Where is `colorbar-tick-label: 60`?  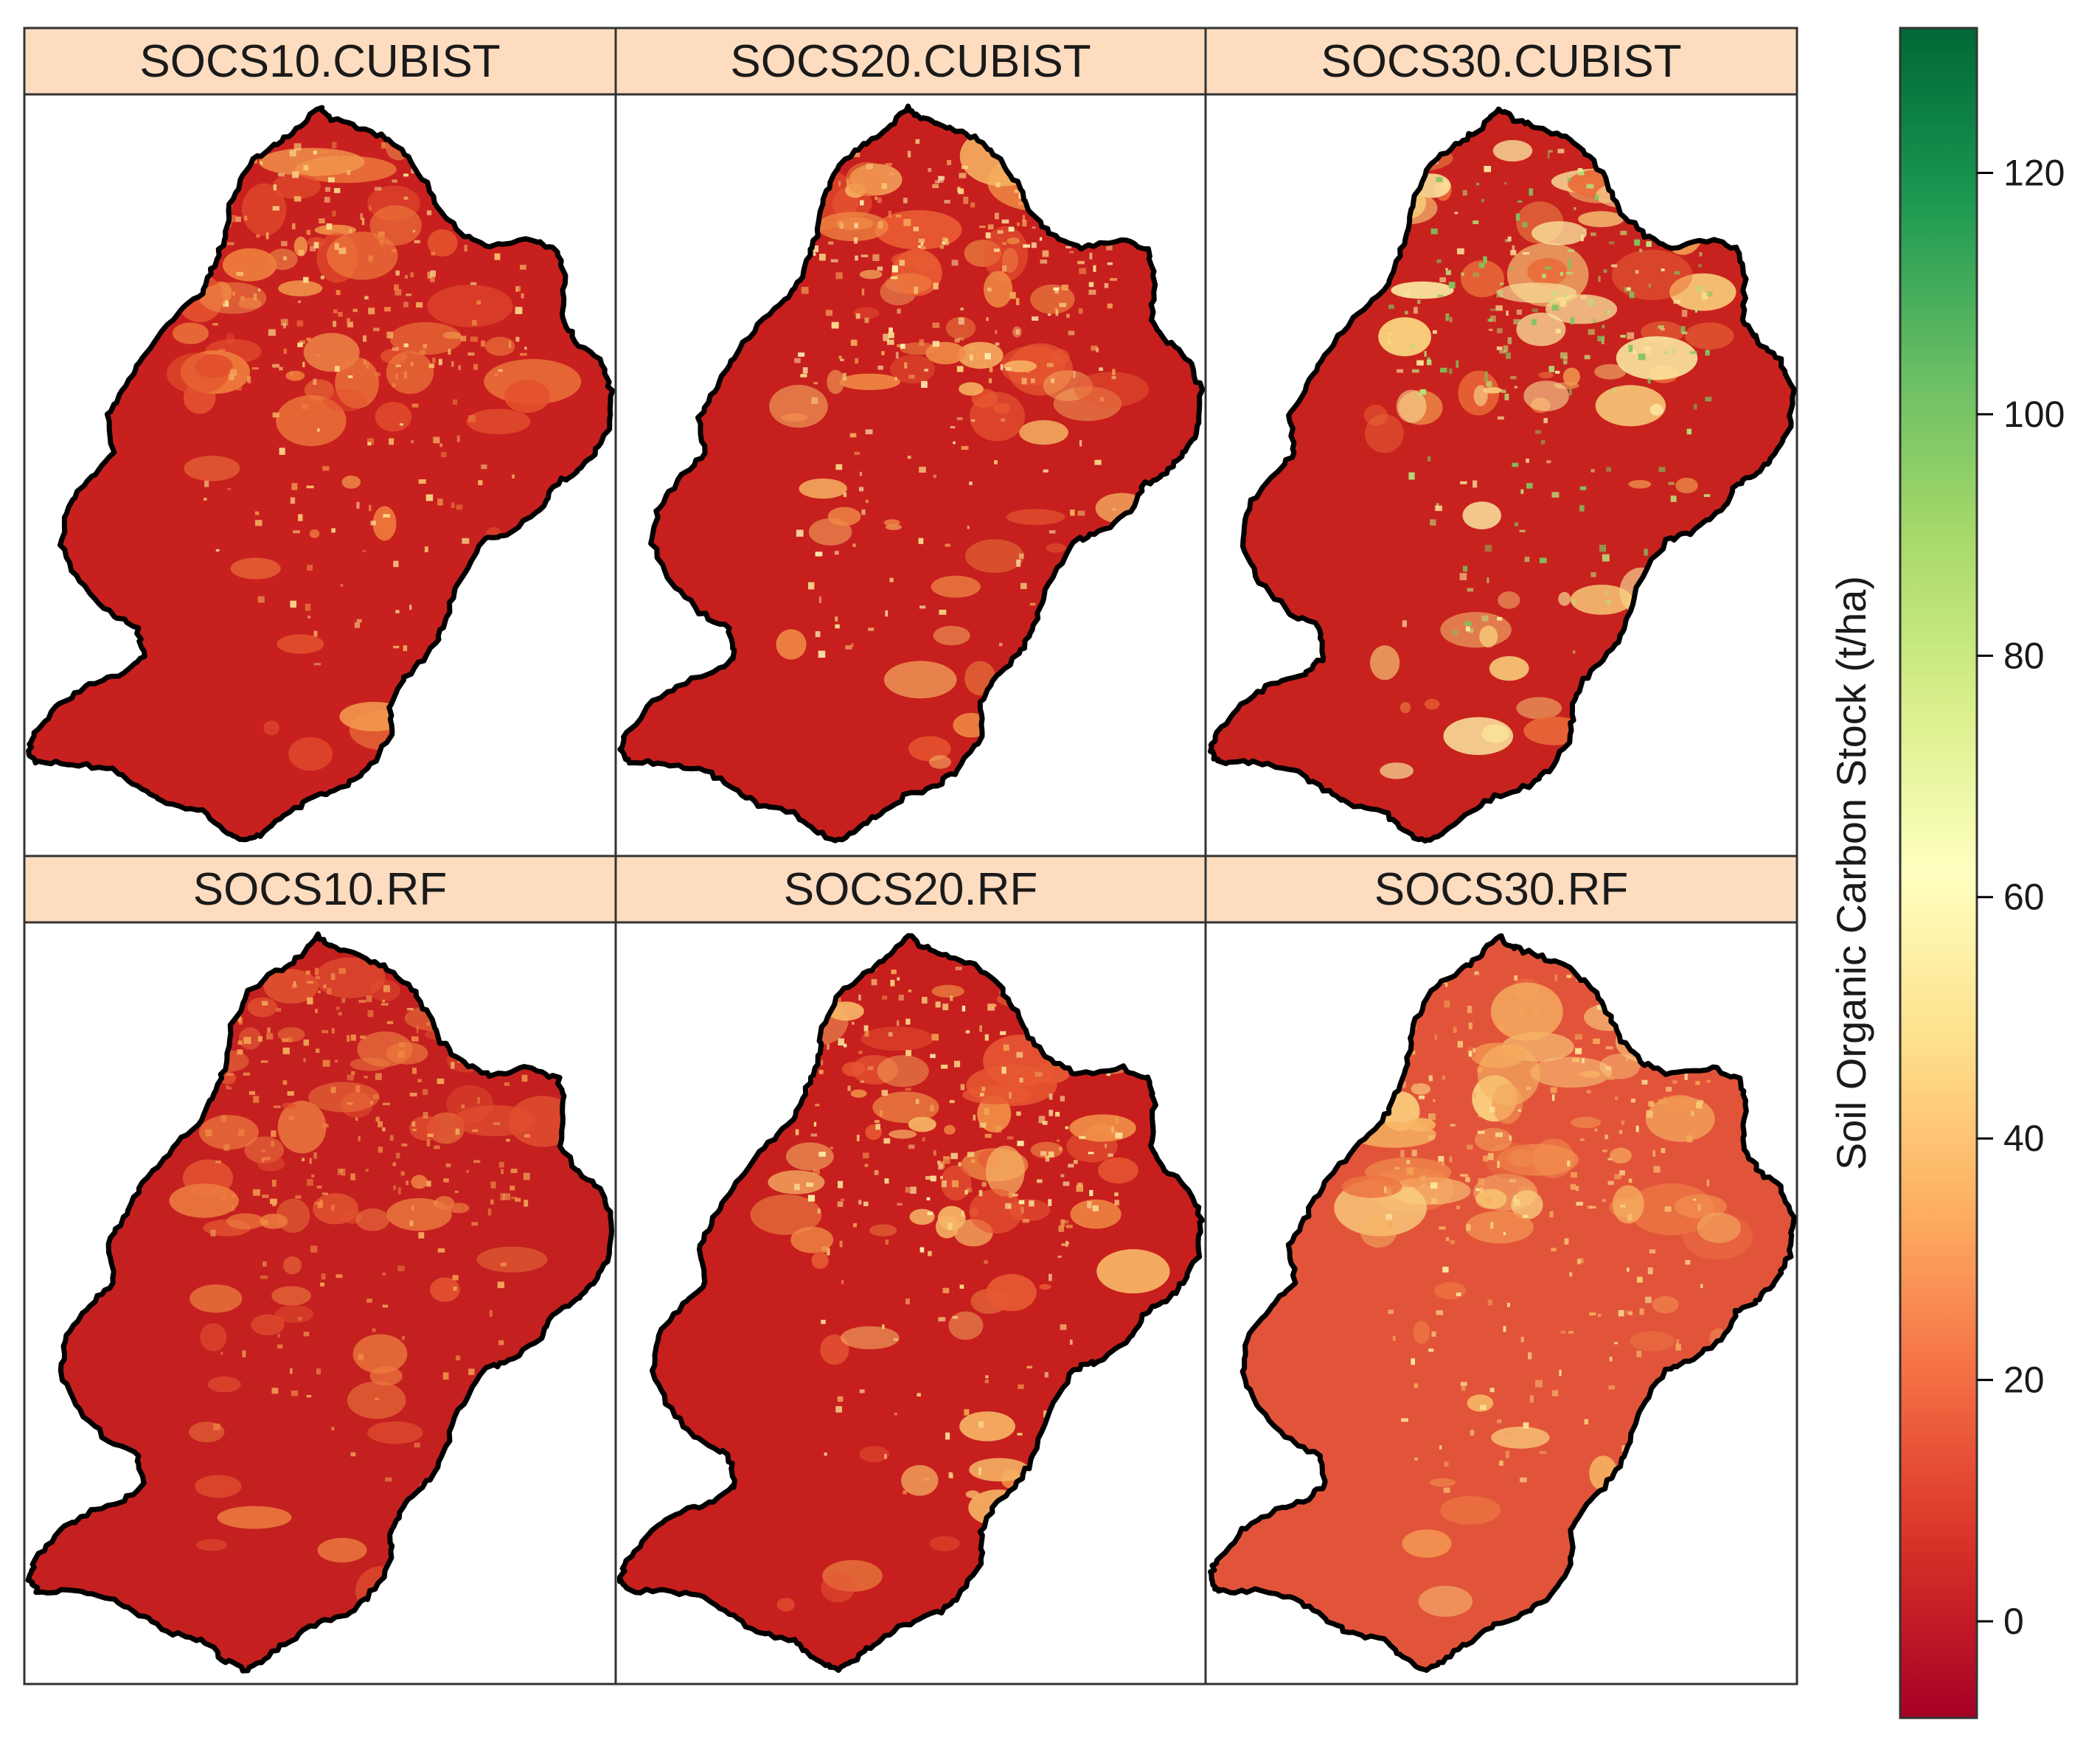 colorbar-tick-label: 60 is located at coordinates (2024, 897).